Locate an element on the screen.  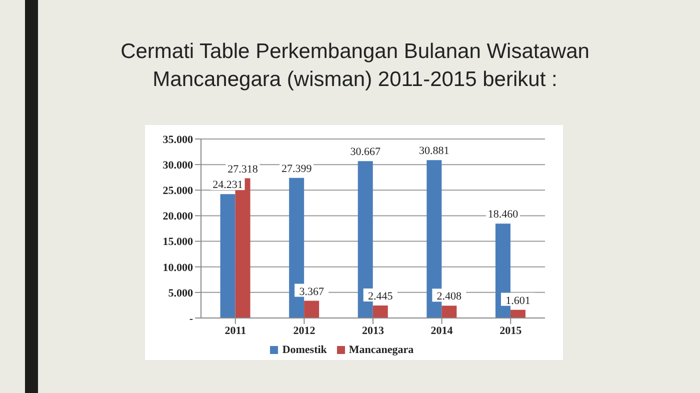
y-tick-label: 35.000 is located at coordinates (178, 140).